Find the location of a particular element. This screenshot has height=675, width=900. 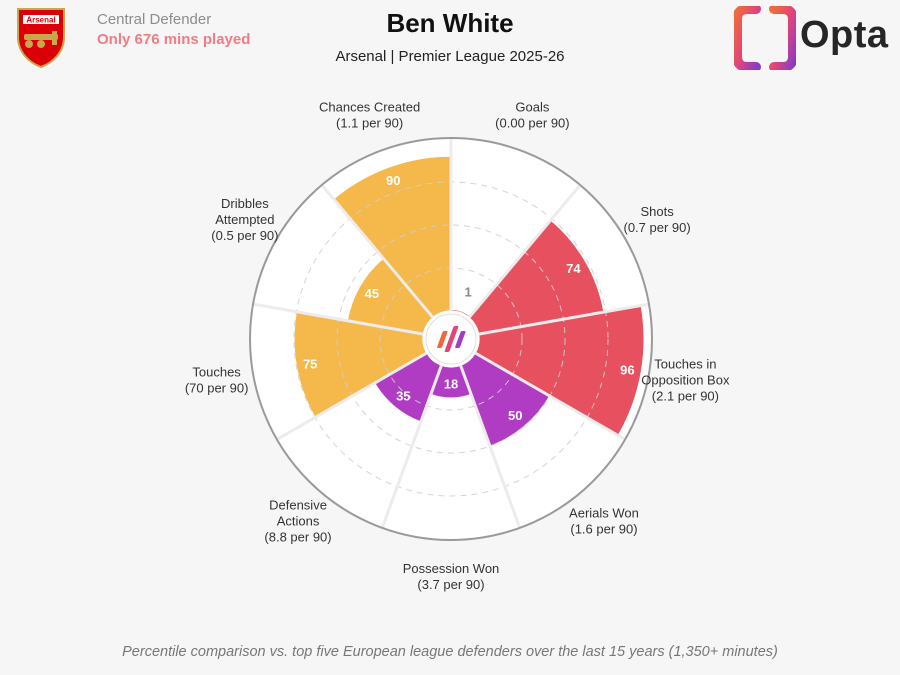

bar-shots is located at coordinates (536, 277).